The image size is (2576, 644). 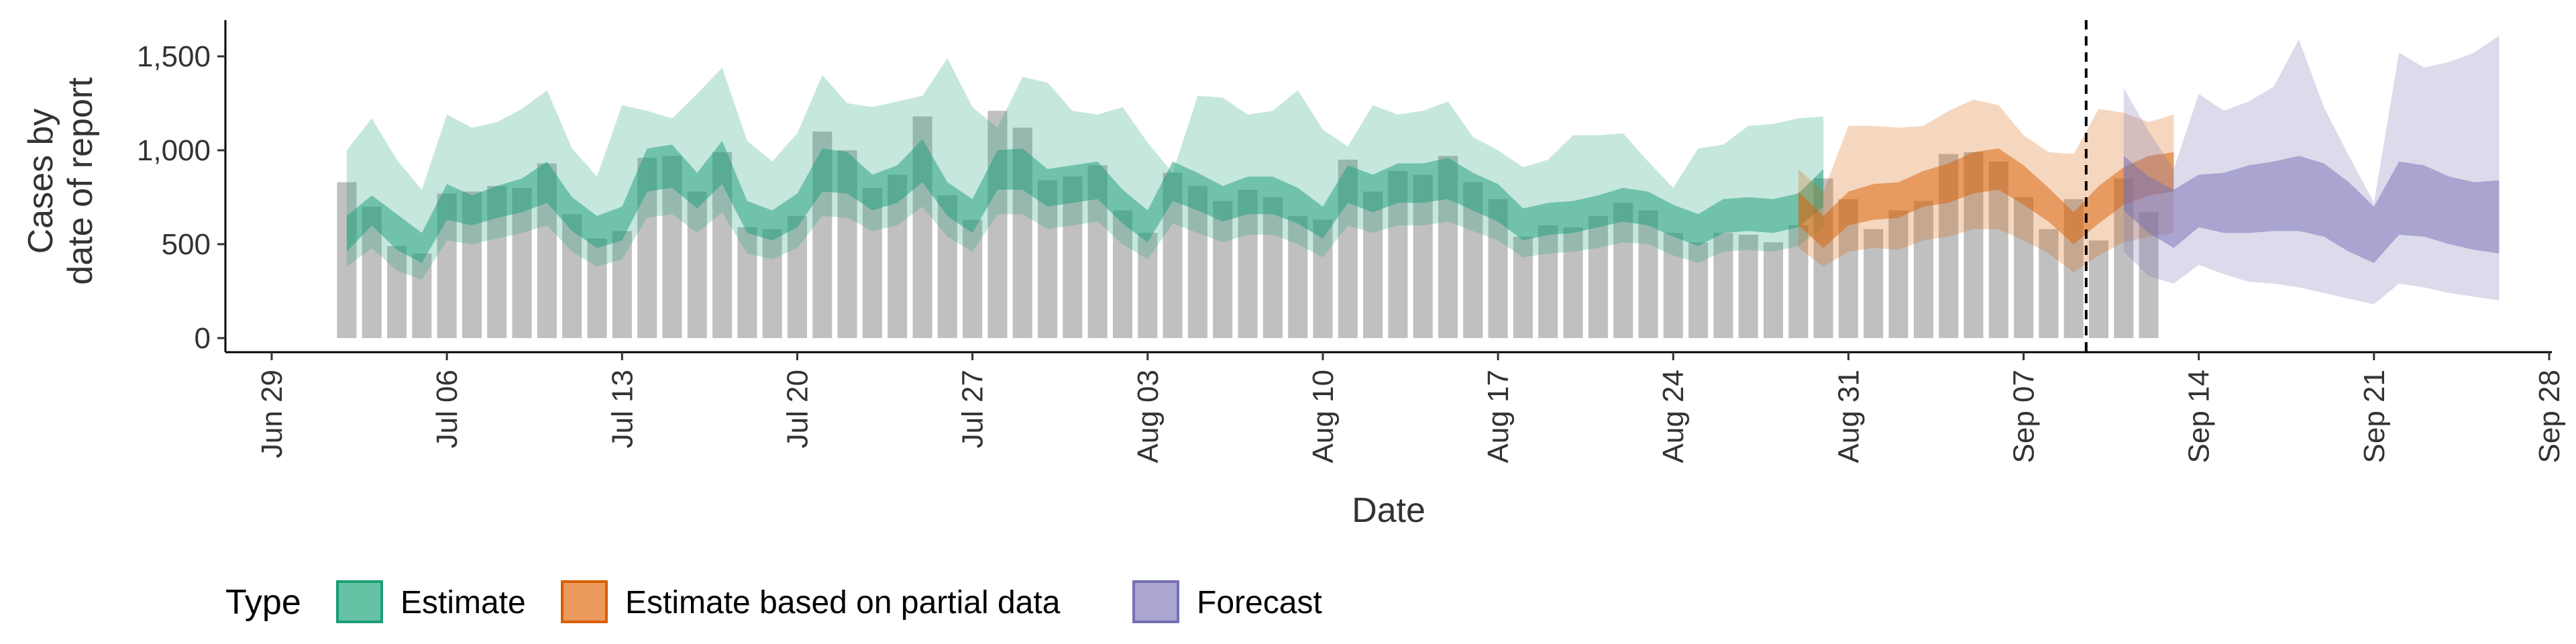 What do you see at coordinates (1148, 416) in the screenshot?
I see `x-tick-label: Aug 03` at bounding box center [1148, 416].